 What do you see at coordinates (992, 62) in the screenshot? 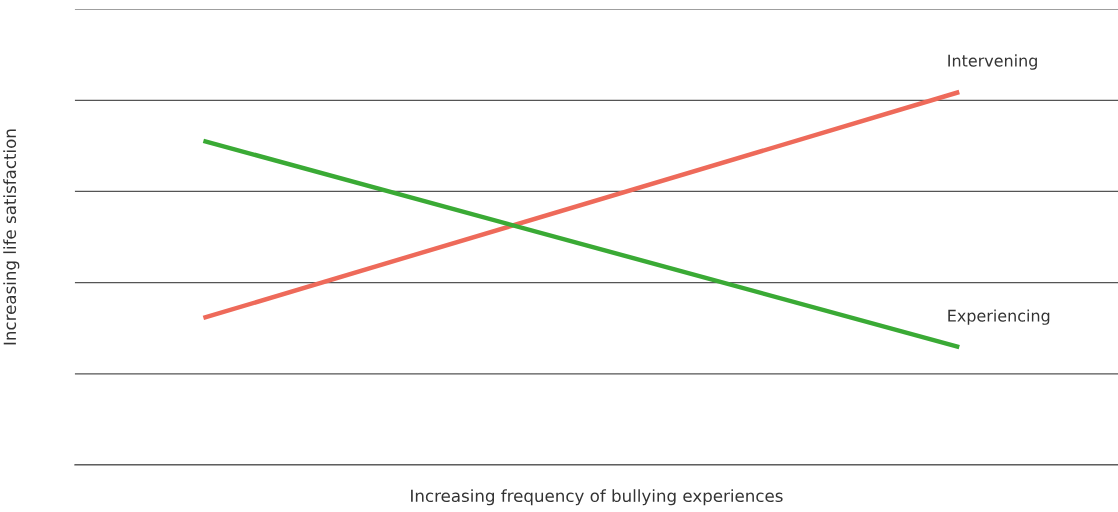
I see `series-label: Intervening` at bounding box center [992, 62].